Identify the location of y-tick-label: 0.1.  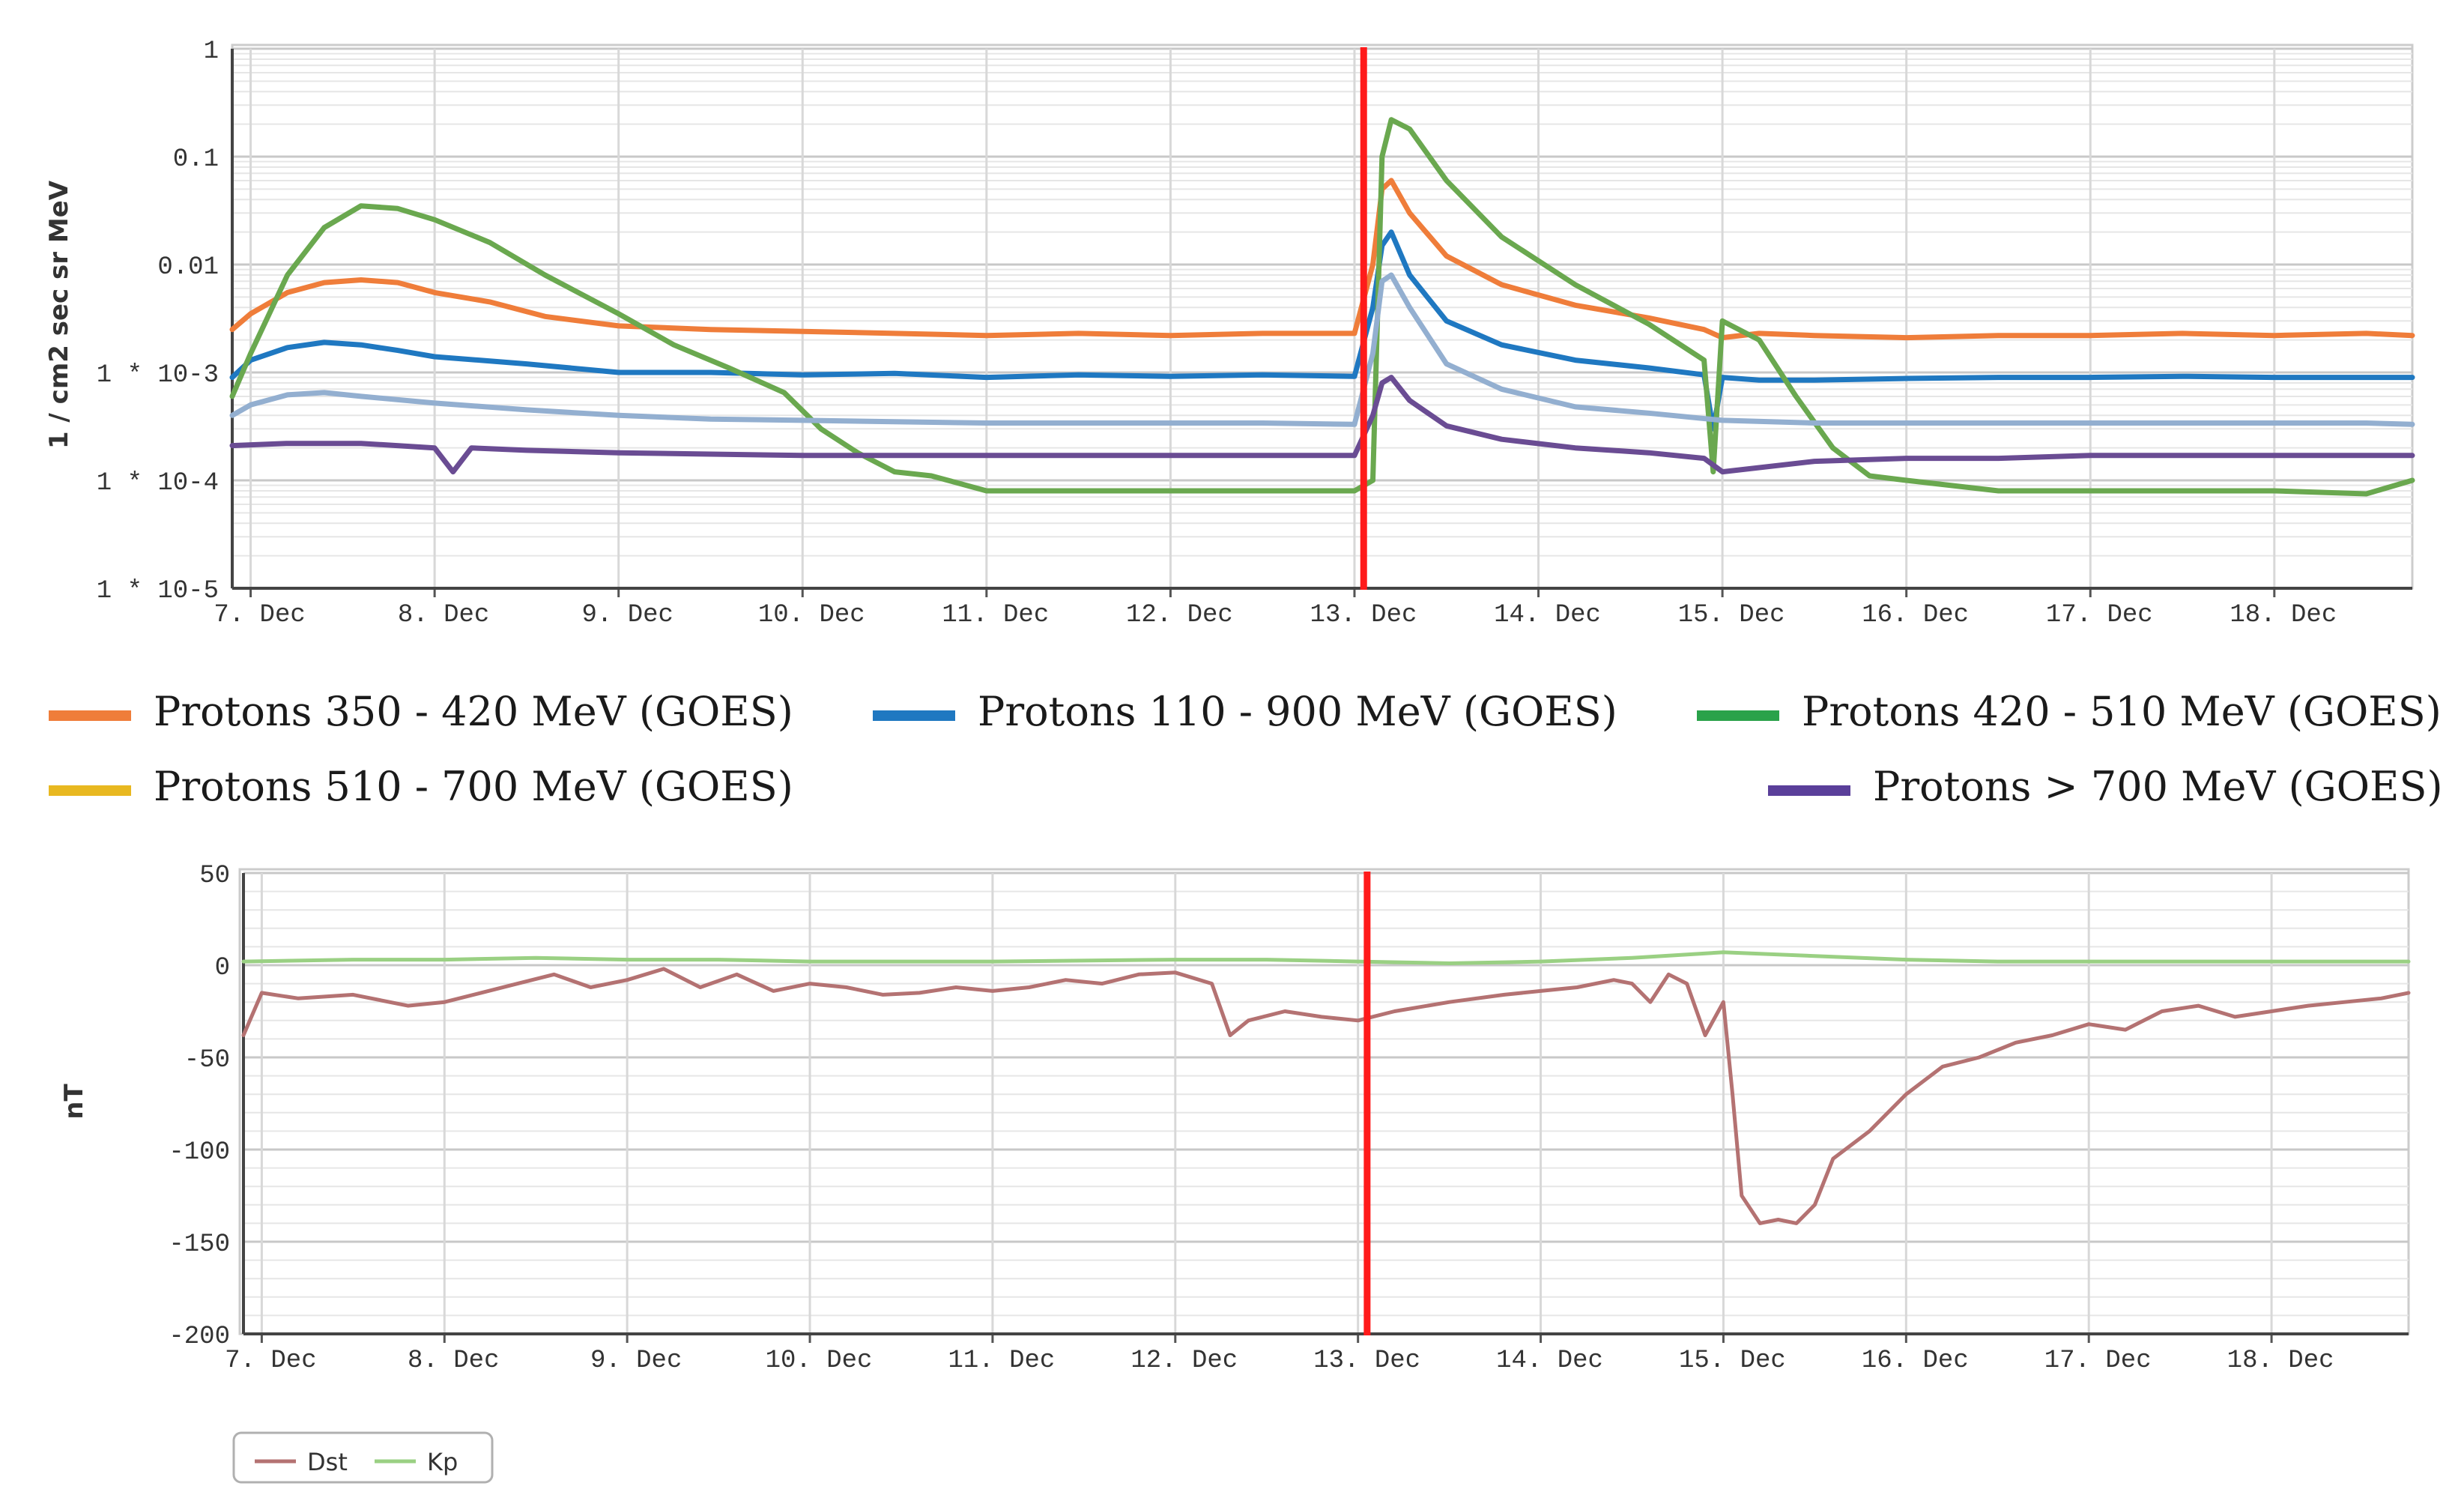
(196, 159).